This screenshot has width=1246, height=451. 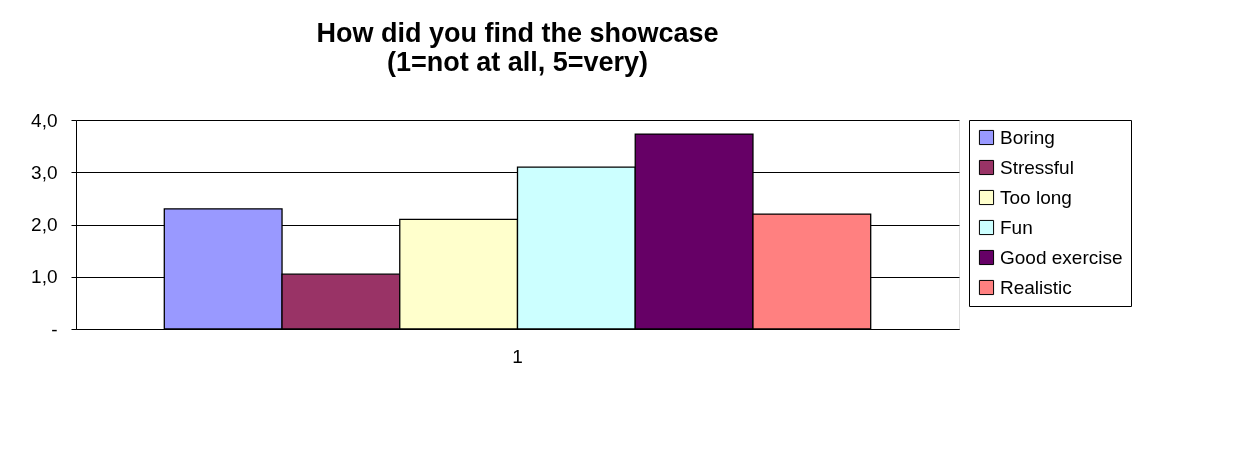 What do you see at coordinates (44, 120) in the screenshot?
I see `y-tick-label: 4,0` at bounding box center [44, 120].